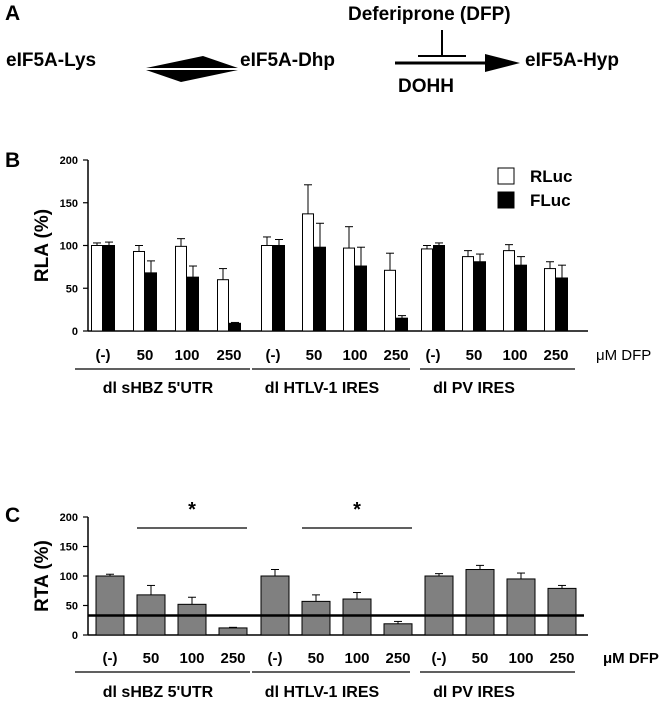  Describe the element at coordinates (287, 60) in the screenshot. I see `species-dhp: eIF5A-Dhp` at that location.